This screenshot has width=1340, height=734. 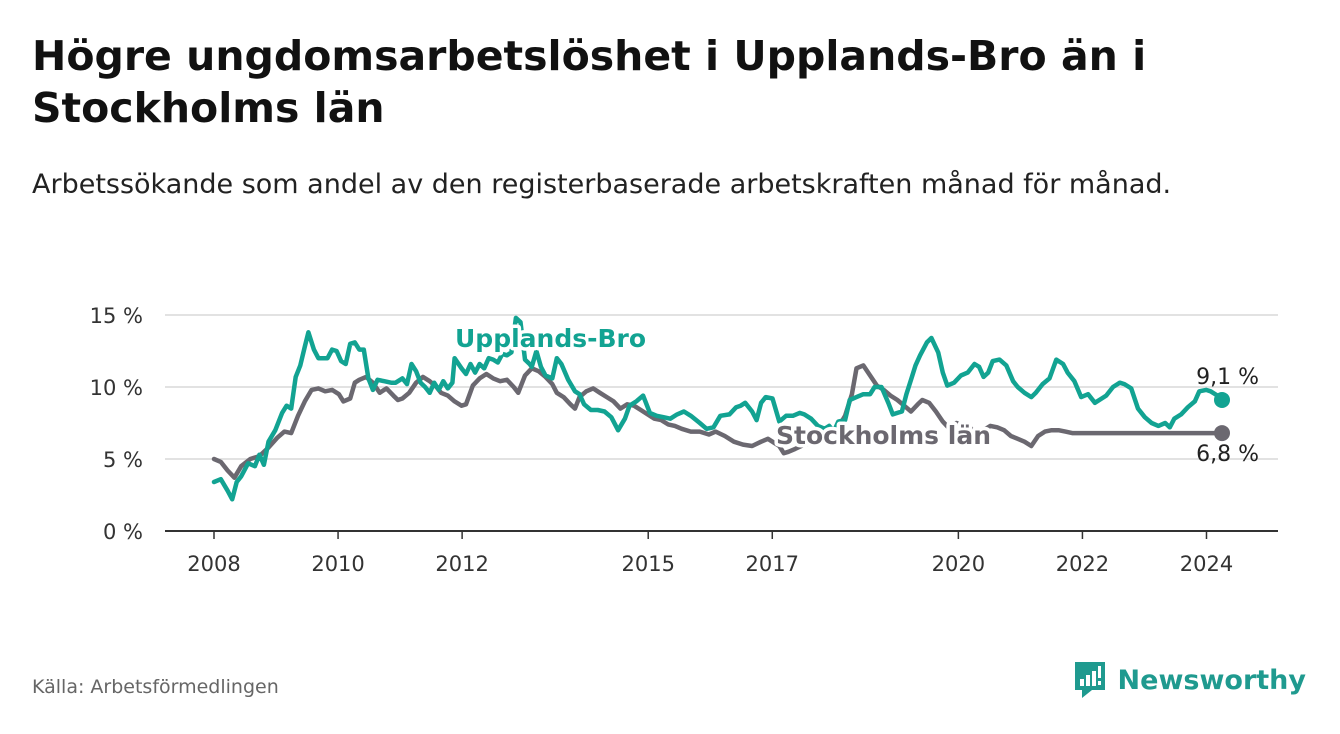 I want to click on end-label-stockholms-lan: 6,8 %, so click(x=1227, y=454).